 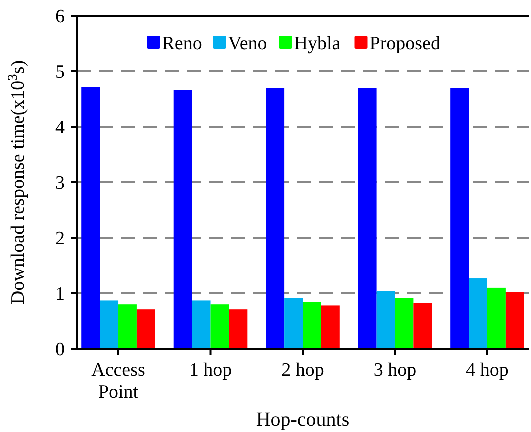 I want to click on y-tick-label: 4, so click(x=61, y=128).